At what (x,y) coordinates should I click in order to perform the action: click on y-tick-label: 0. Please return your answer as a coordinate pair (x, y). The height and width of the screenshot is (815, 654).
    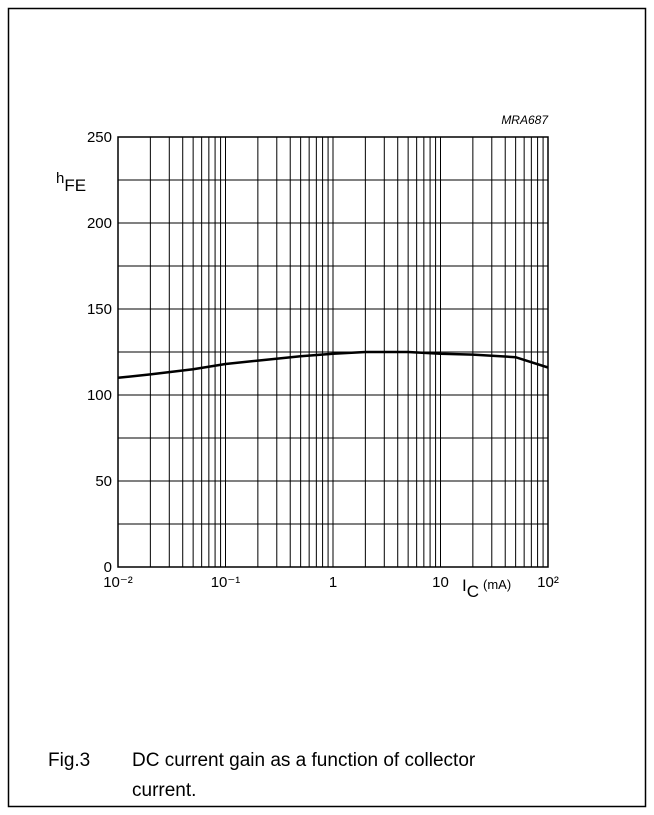
    Looking at the image, I should click on (108, 567).